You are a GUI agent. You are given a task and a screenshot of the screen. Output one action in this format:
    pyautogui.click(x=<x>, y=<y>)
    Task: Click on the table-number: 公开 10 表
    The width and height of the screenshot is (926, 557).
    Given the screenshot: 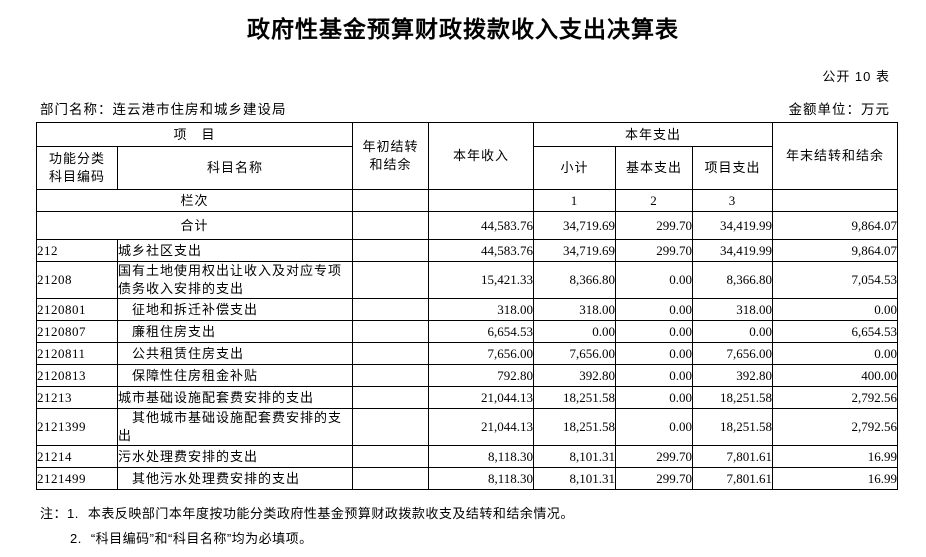 What is the action you would take?
    pyautogui.click(x=856, y=76)
    